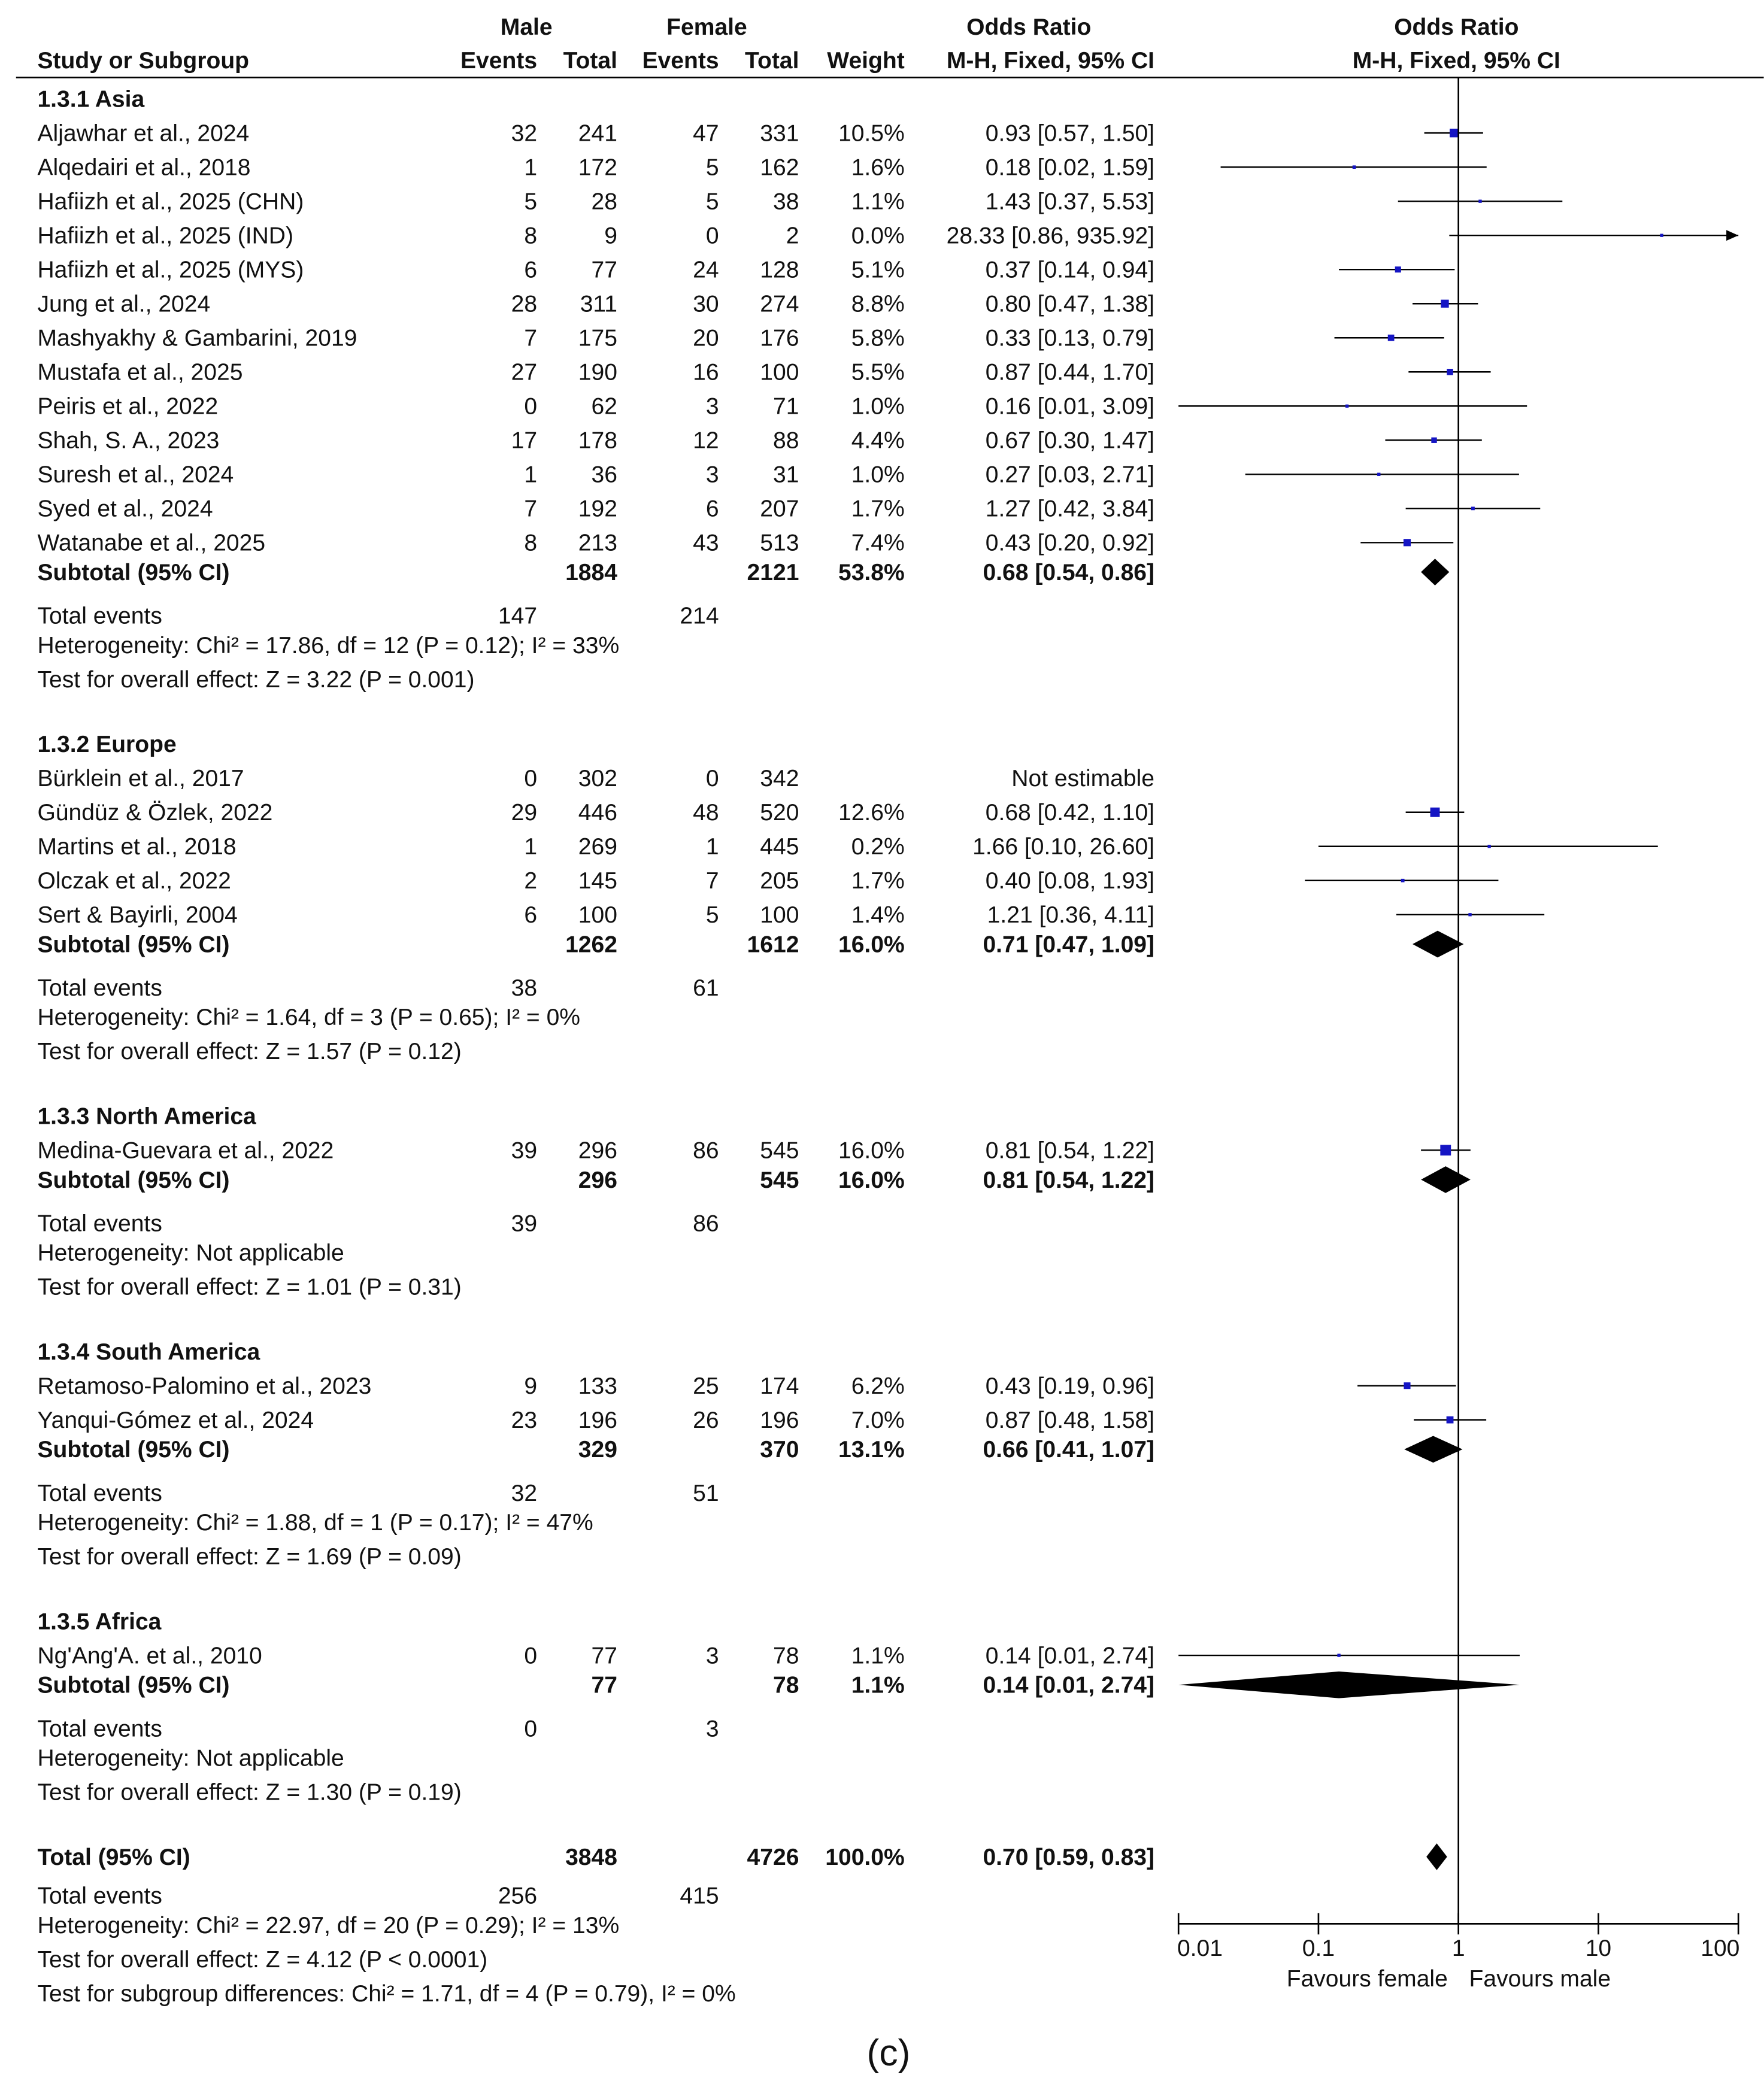 Image resolution: width=1764 pixels, height=2078 pixels. Describe the element at coordinates (680, 61) in the screenshot. I see `header-female-events: Events` at that location.